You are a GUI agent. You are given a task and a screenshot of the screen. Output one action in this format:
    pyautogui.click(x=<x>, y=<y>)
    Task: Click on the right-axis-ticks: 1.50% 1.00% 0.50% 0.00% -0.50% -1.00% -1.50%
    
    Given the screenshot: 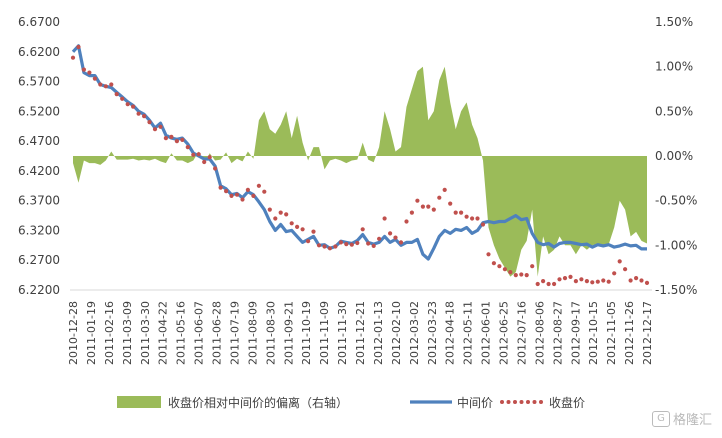 What is the action you would take?
    pyautogui.click(x=676, y=156)
    